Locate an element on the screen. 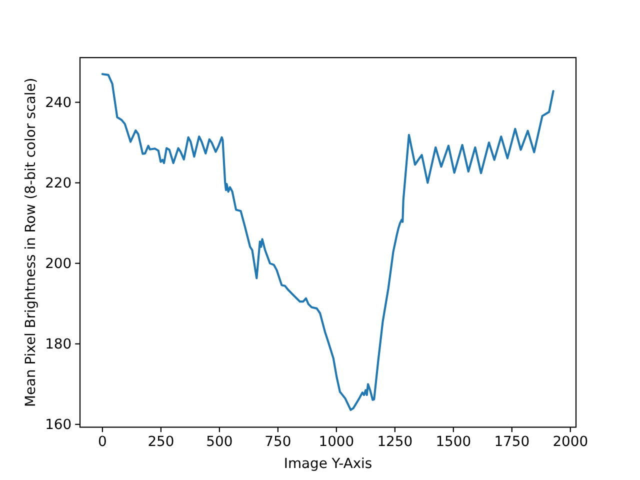  x-tick-label: 1500 is located at coordinates (454, 442).